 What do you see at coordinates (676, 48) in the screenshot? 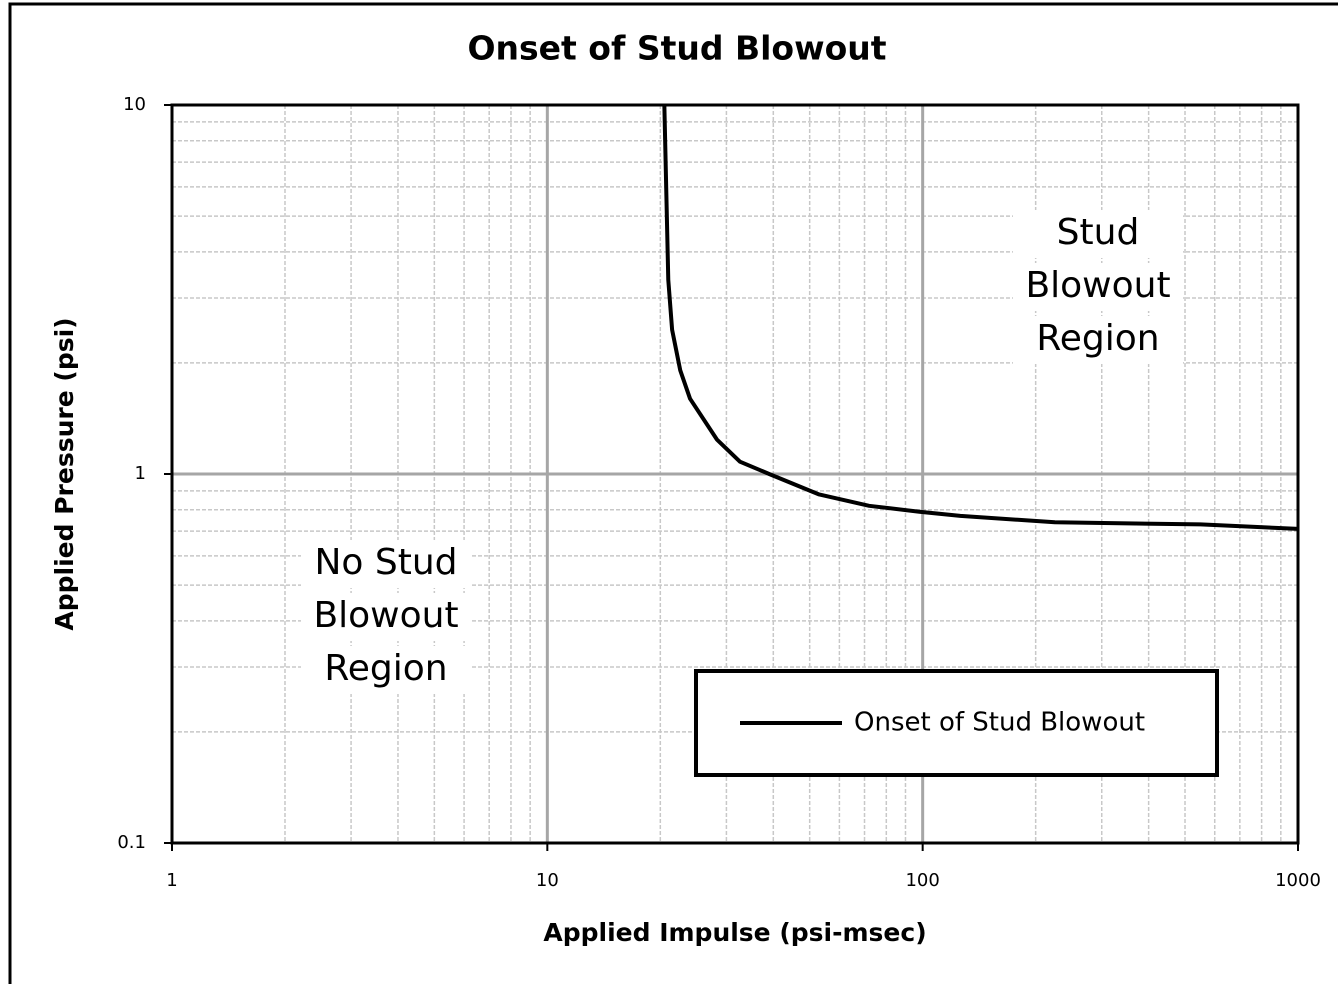
I see `chart-title: Onset of Stud Blowout` at bounding box center [676, 48].